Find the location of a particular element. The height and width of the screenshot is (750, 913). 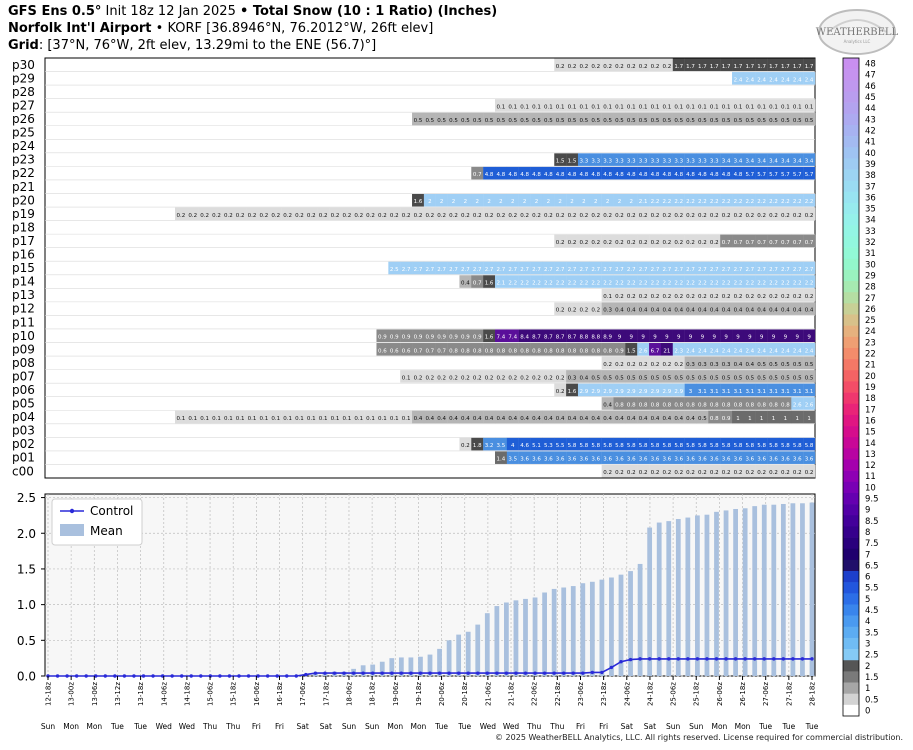

heatmap-cell-value: 2 is located at coordinates (477, 202).